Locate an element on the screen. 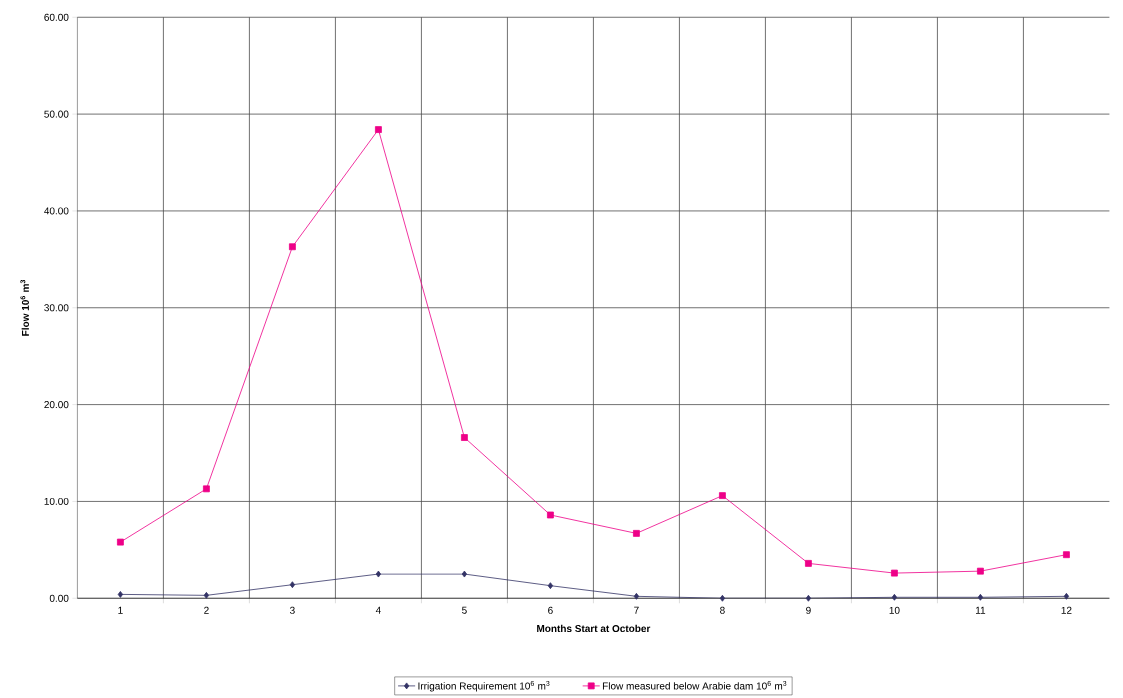 The image size is (1123, 698). y-tick-label: 40.00 is located at coordinates (56, 211).